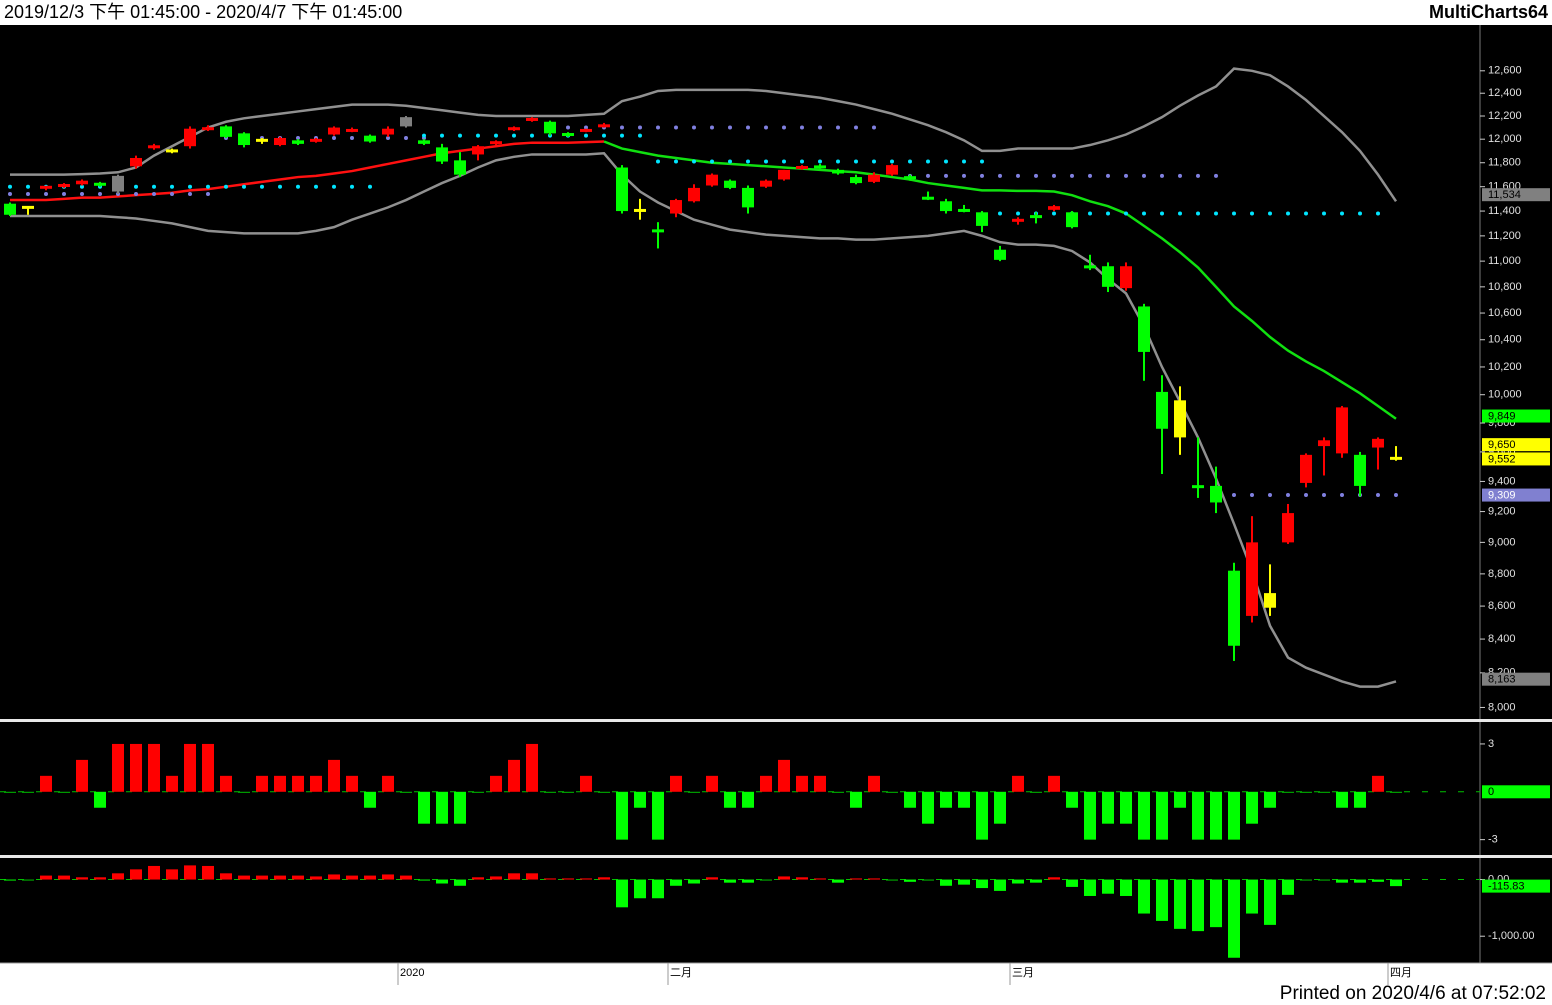 The height and width of the screenshot is (1005, 1552). Describe the element at coordinates (1505, 287) in the screenshot. I see `y-tick-label: 10,800` at that location.